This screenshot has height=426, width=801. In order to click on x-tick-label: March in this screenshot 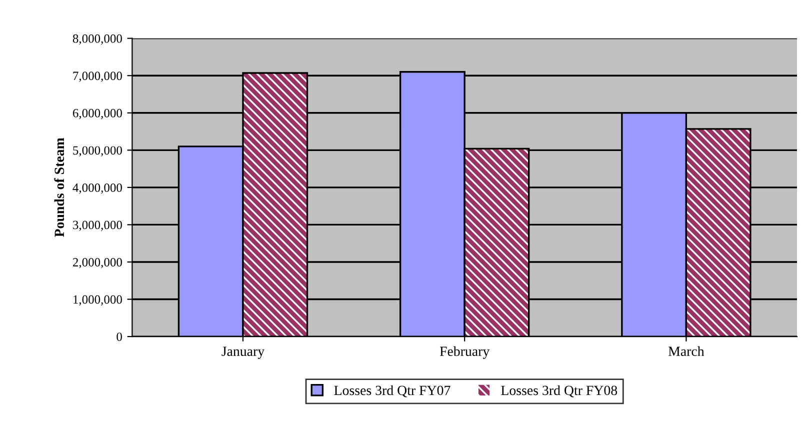, I will do `click(686, 351)`.